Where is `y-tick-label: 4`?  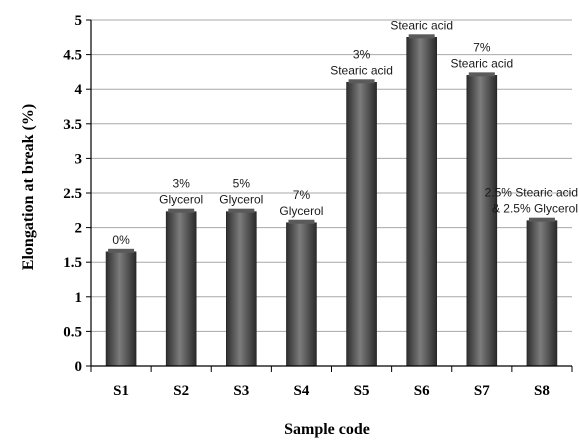 y-tick-label: 4 is located at coordinates (79, 90).